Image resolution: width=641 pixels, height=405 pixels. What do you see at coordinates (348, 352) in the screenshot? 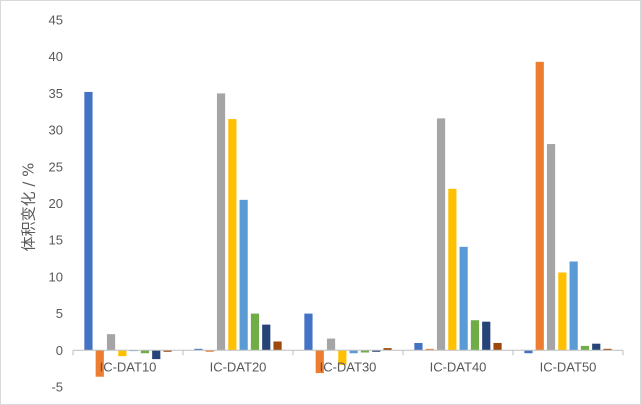
I see `axis-layer` at bounding box center [348, 352].